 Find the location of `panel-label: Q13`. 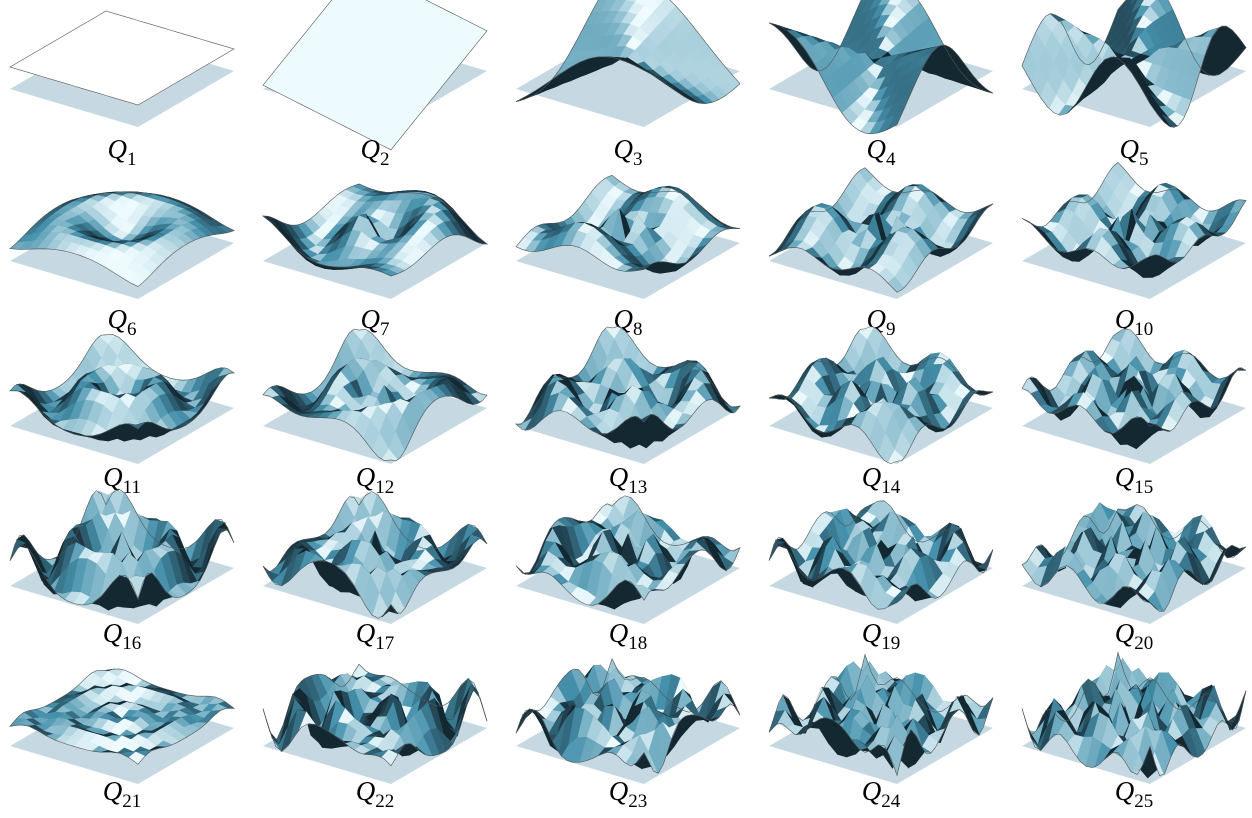

panel-label: Q13 is located at coordinates (628, 480).